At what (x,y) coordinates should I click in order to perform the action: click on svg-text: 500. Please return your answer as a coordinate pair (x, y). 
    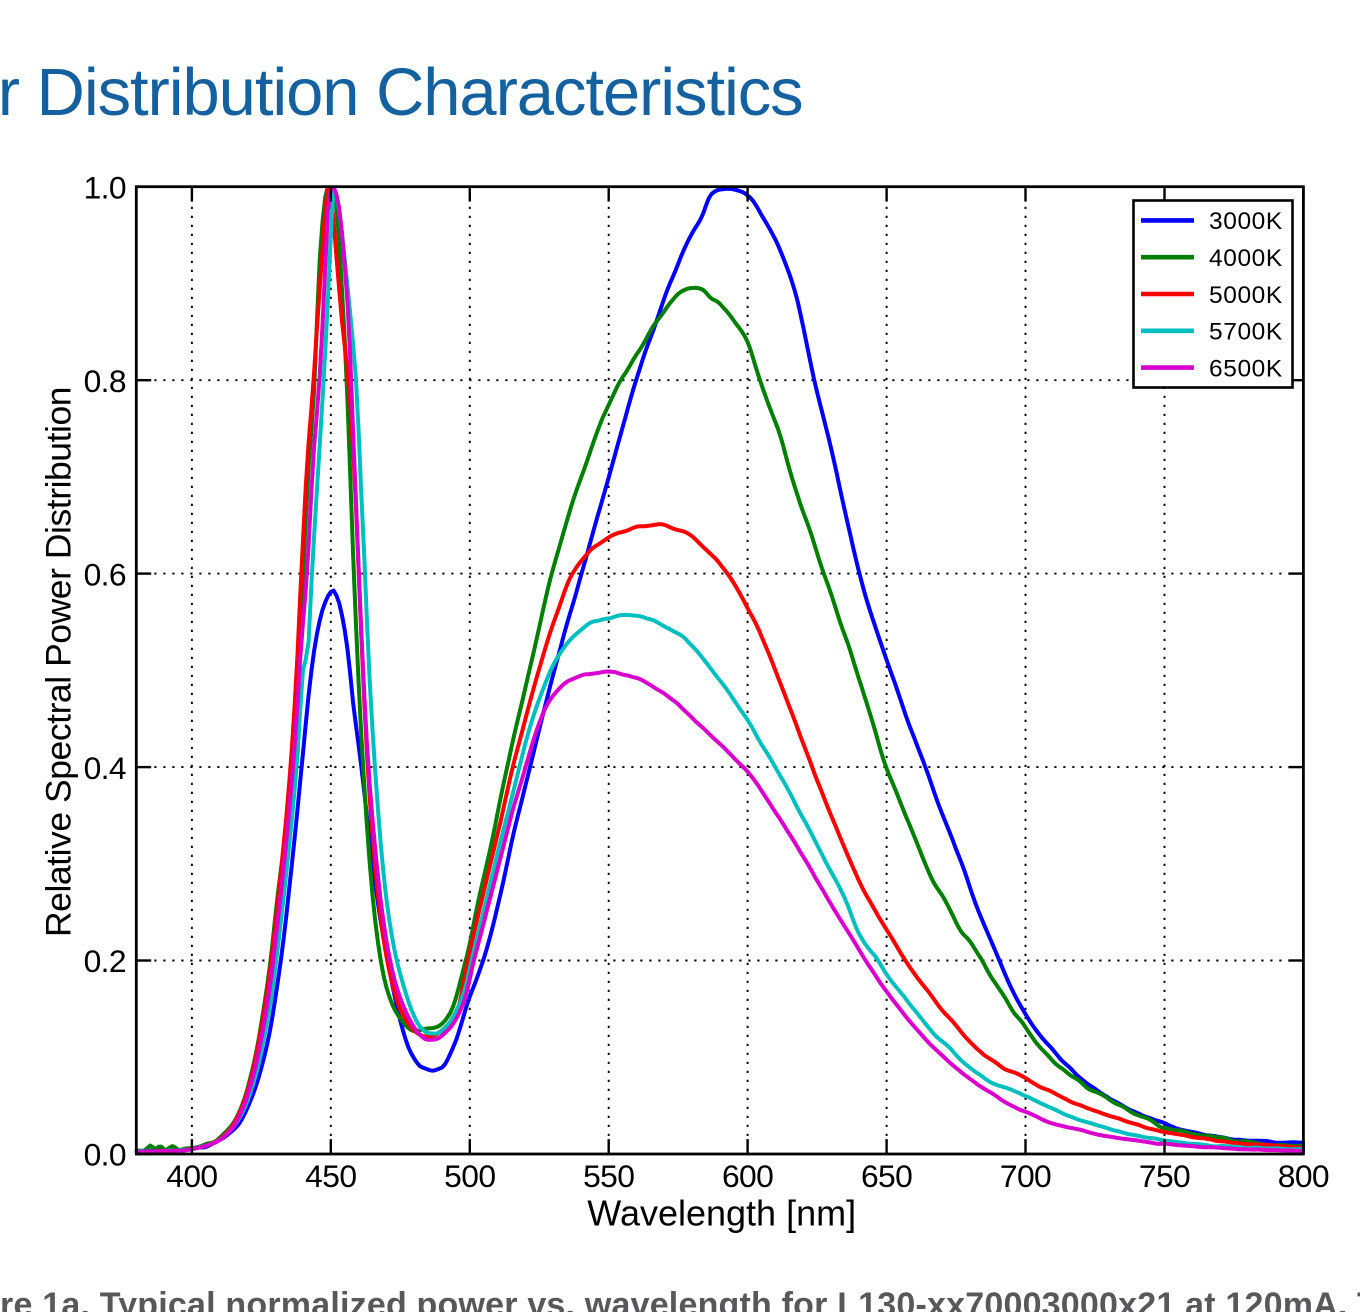
    Looking at the image, I should click on (469, 1176).